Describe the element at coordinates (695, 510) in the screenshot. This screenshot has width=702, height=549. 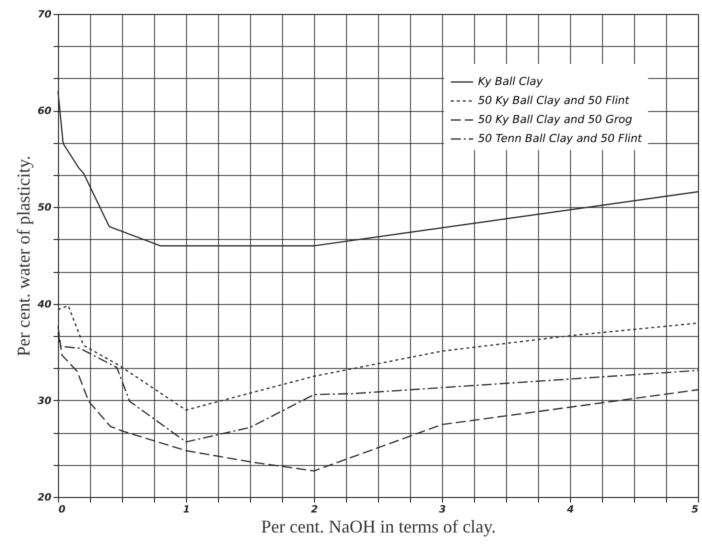
I see `x-tick-label: 5` at that location.